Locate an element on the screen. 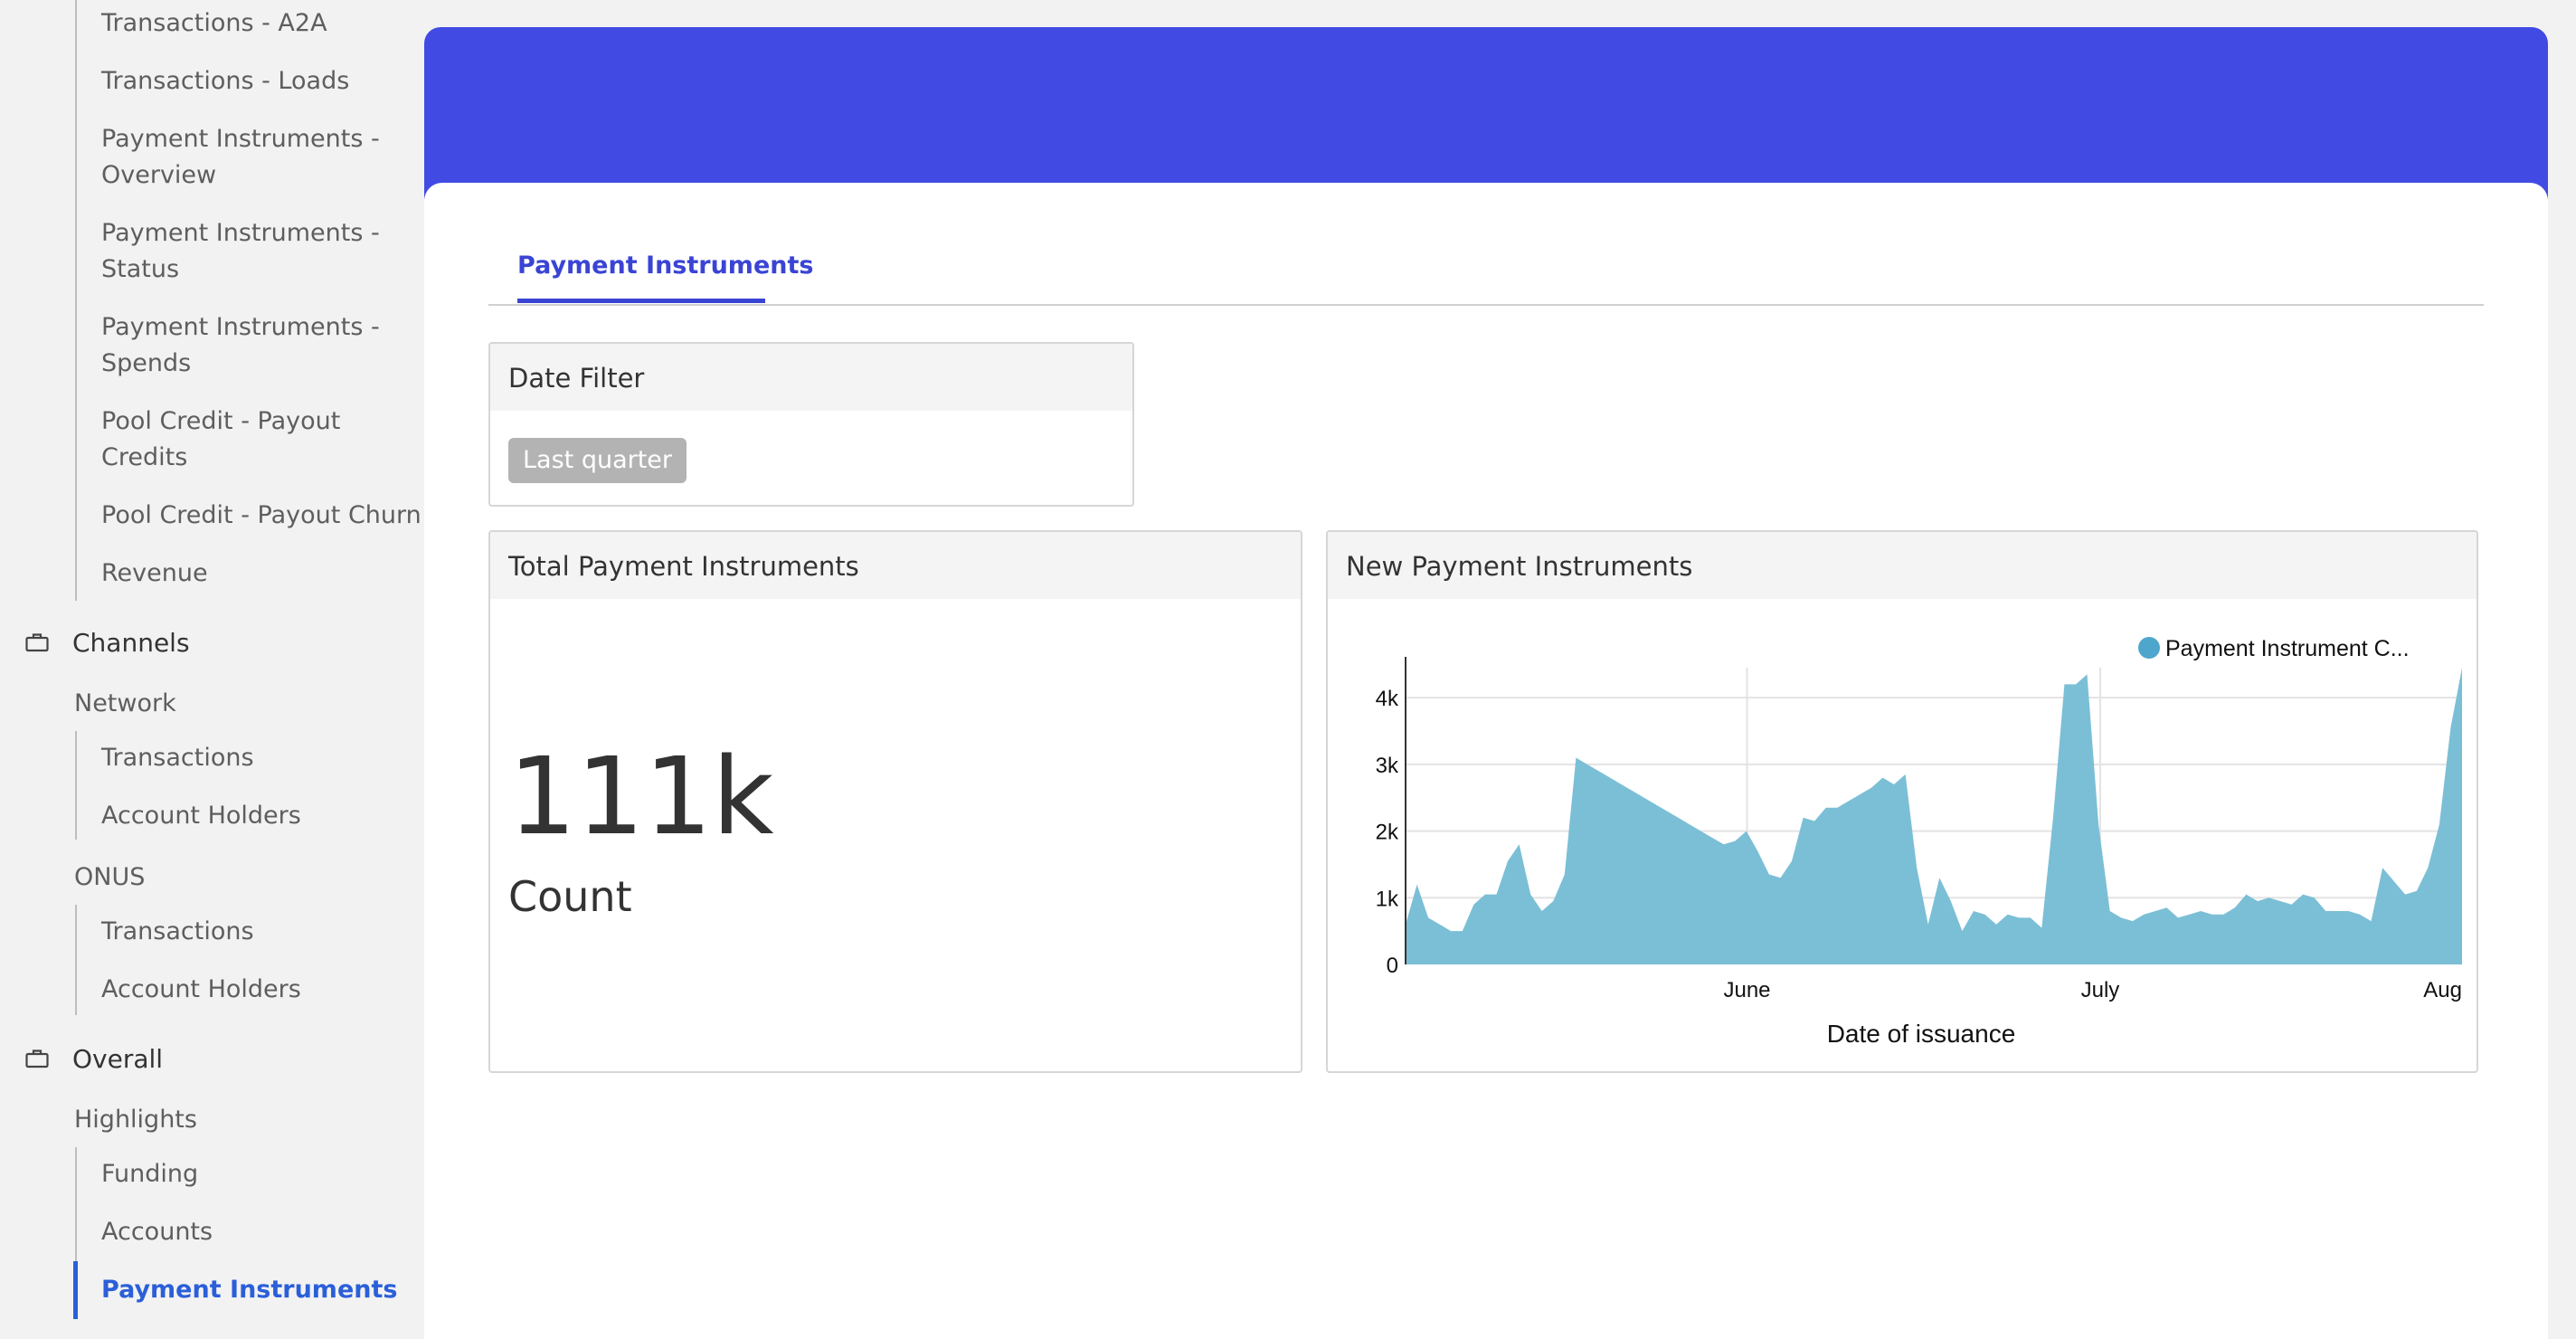  date-filter-panel: Date Filter Last quarter is located at coordinates (811, 424).